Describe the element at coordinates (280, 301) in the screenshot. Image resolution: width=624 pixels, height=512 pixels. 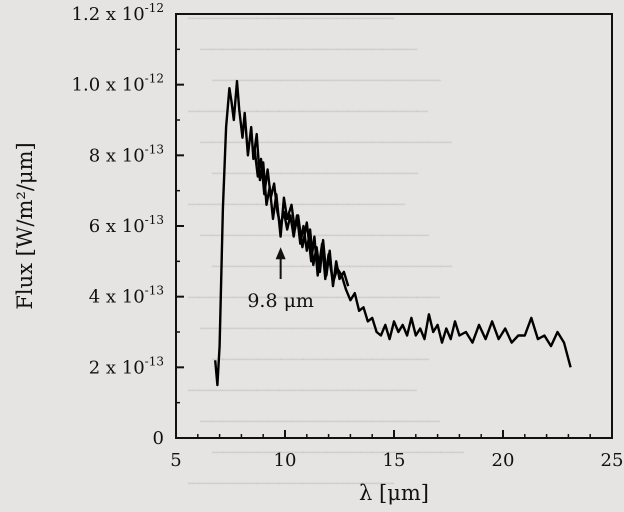
I see `annotation-label: 9.8 μm` at that location.